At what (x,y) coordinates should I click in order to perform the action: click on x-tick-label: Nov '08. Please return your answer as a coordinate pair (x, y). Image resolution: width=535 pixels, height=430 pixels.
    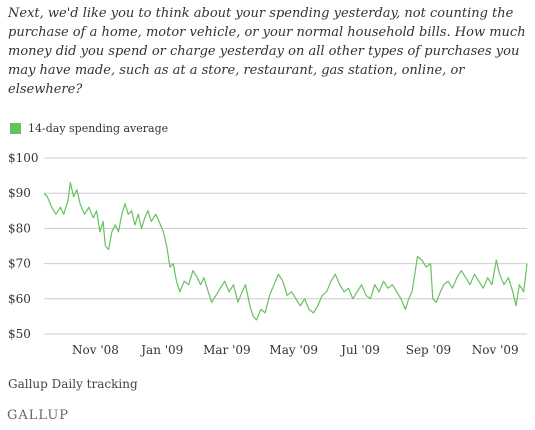
    Looking at the image, I should click on (95, 350).